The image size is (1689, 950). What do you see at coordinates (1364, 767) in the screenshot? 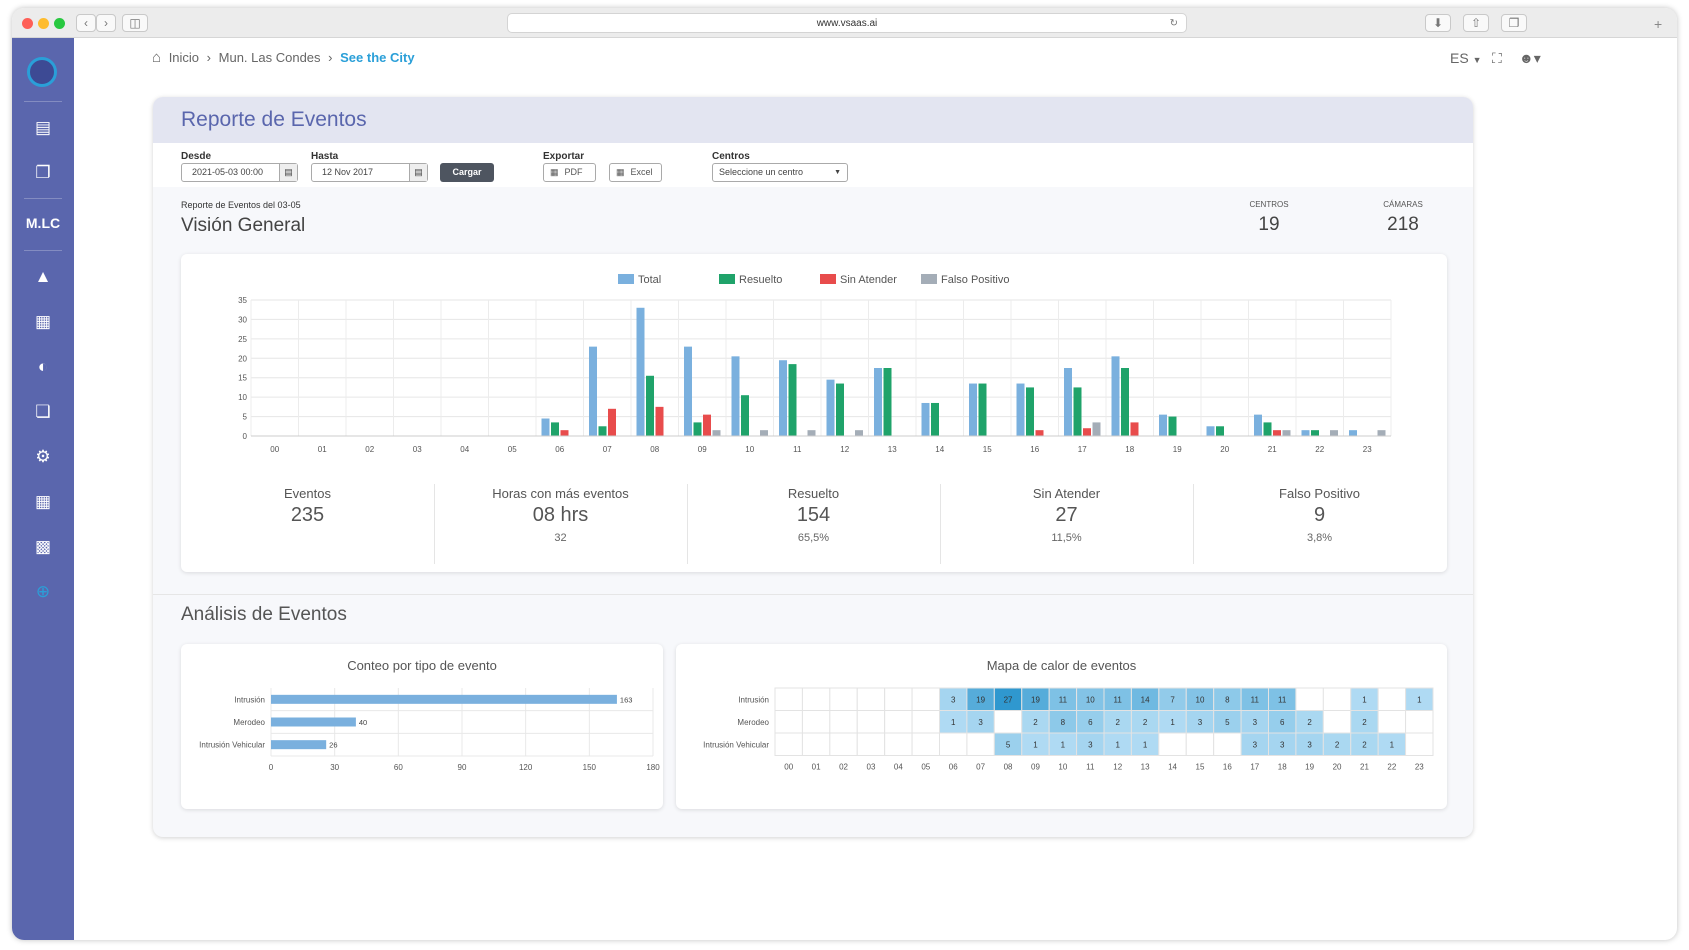
I see `x-tick-label: 21` at bounding box center [1364, 767].